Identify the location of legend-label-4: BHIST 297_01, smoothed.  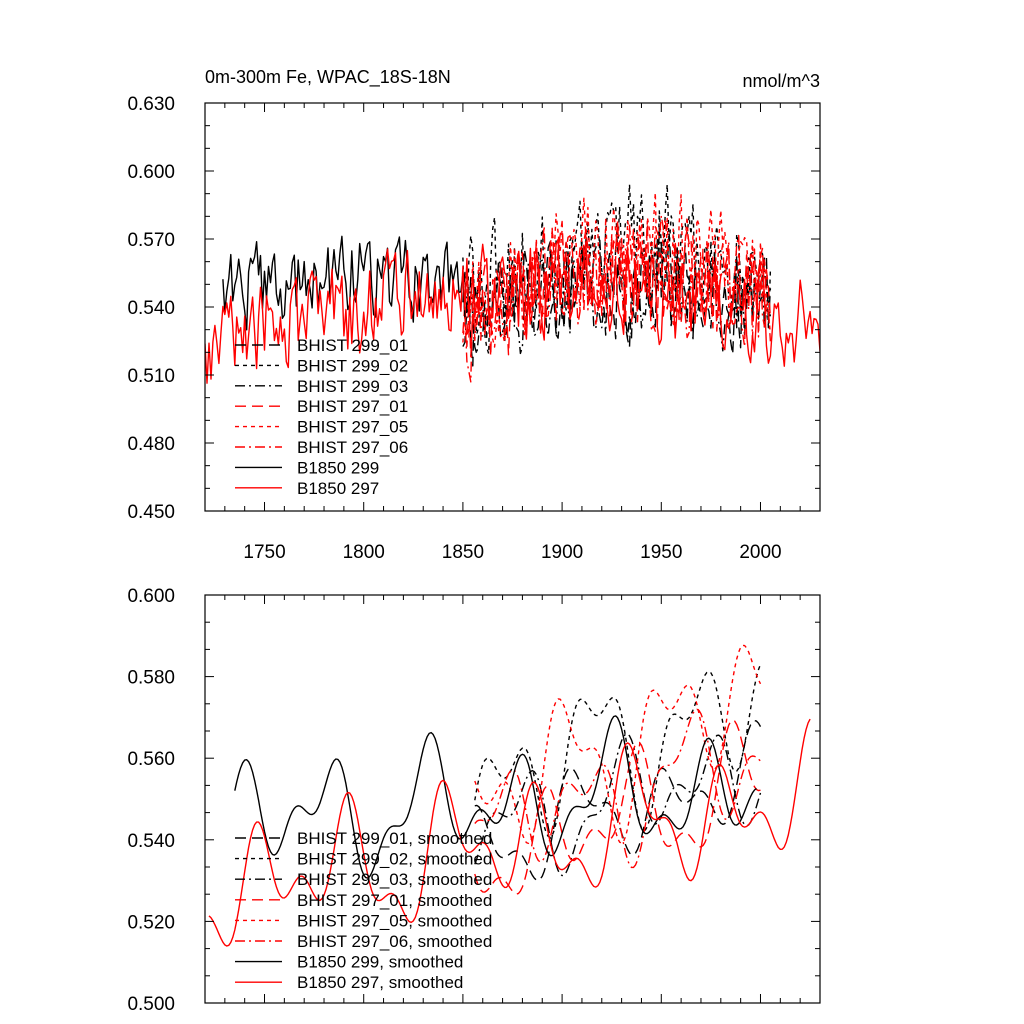
(394, 900).